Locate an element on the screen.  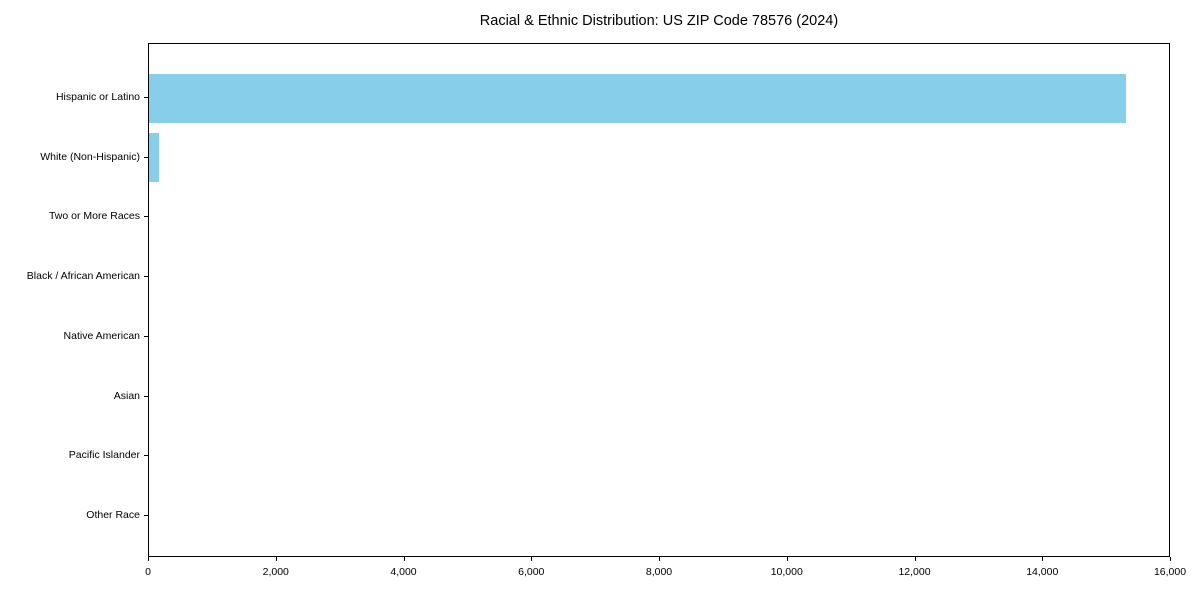
y-tick-label: Pacific Islander is located at coordinates (104, 455).